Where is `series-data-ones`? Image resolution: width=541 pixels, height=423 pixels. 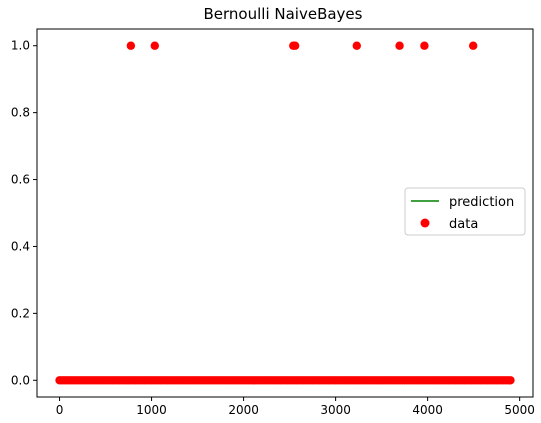
series-data-ones is located at coordinates (302, 45).